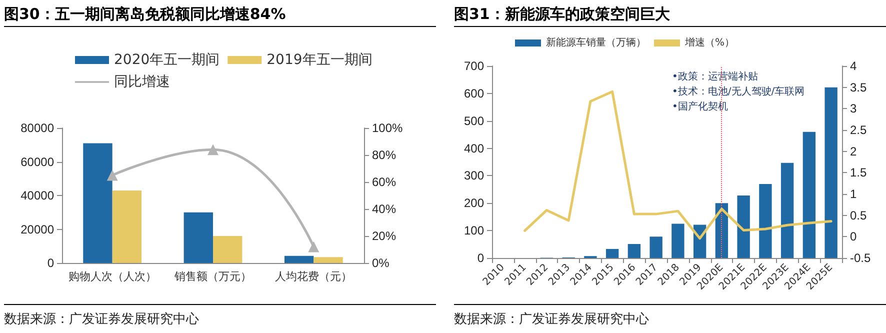 Image resolution: width=886 pixels, height=333 pixels. What do you see at coordinates (738, 92) in the screenshot?
I see `annotation: •技术：电池/无人驾驶/车联网` at bounding box center [738, 92].